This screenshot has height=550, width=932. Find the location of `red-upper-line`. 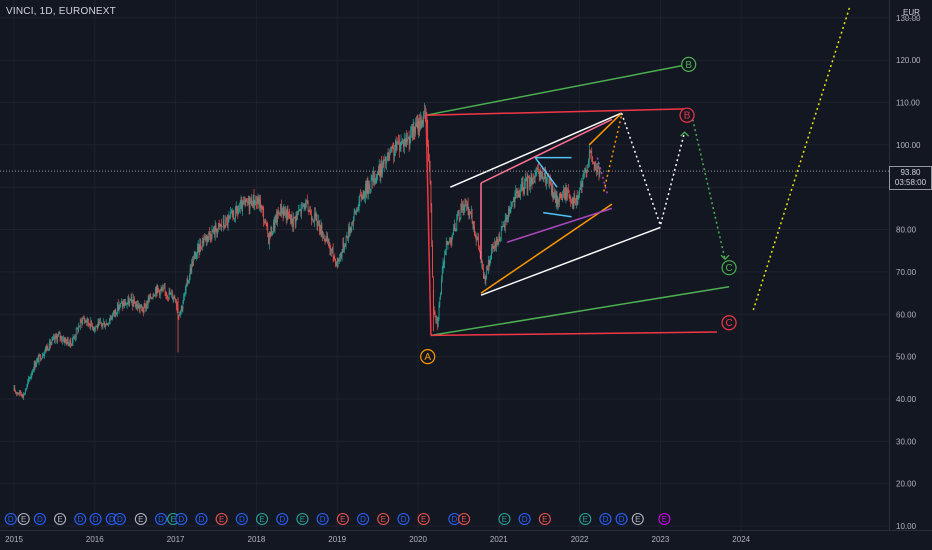

red-upper-line is located at coordinates (555, 112).